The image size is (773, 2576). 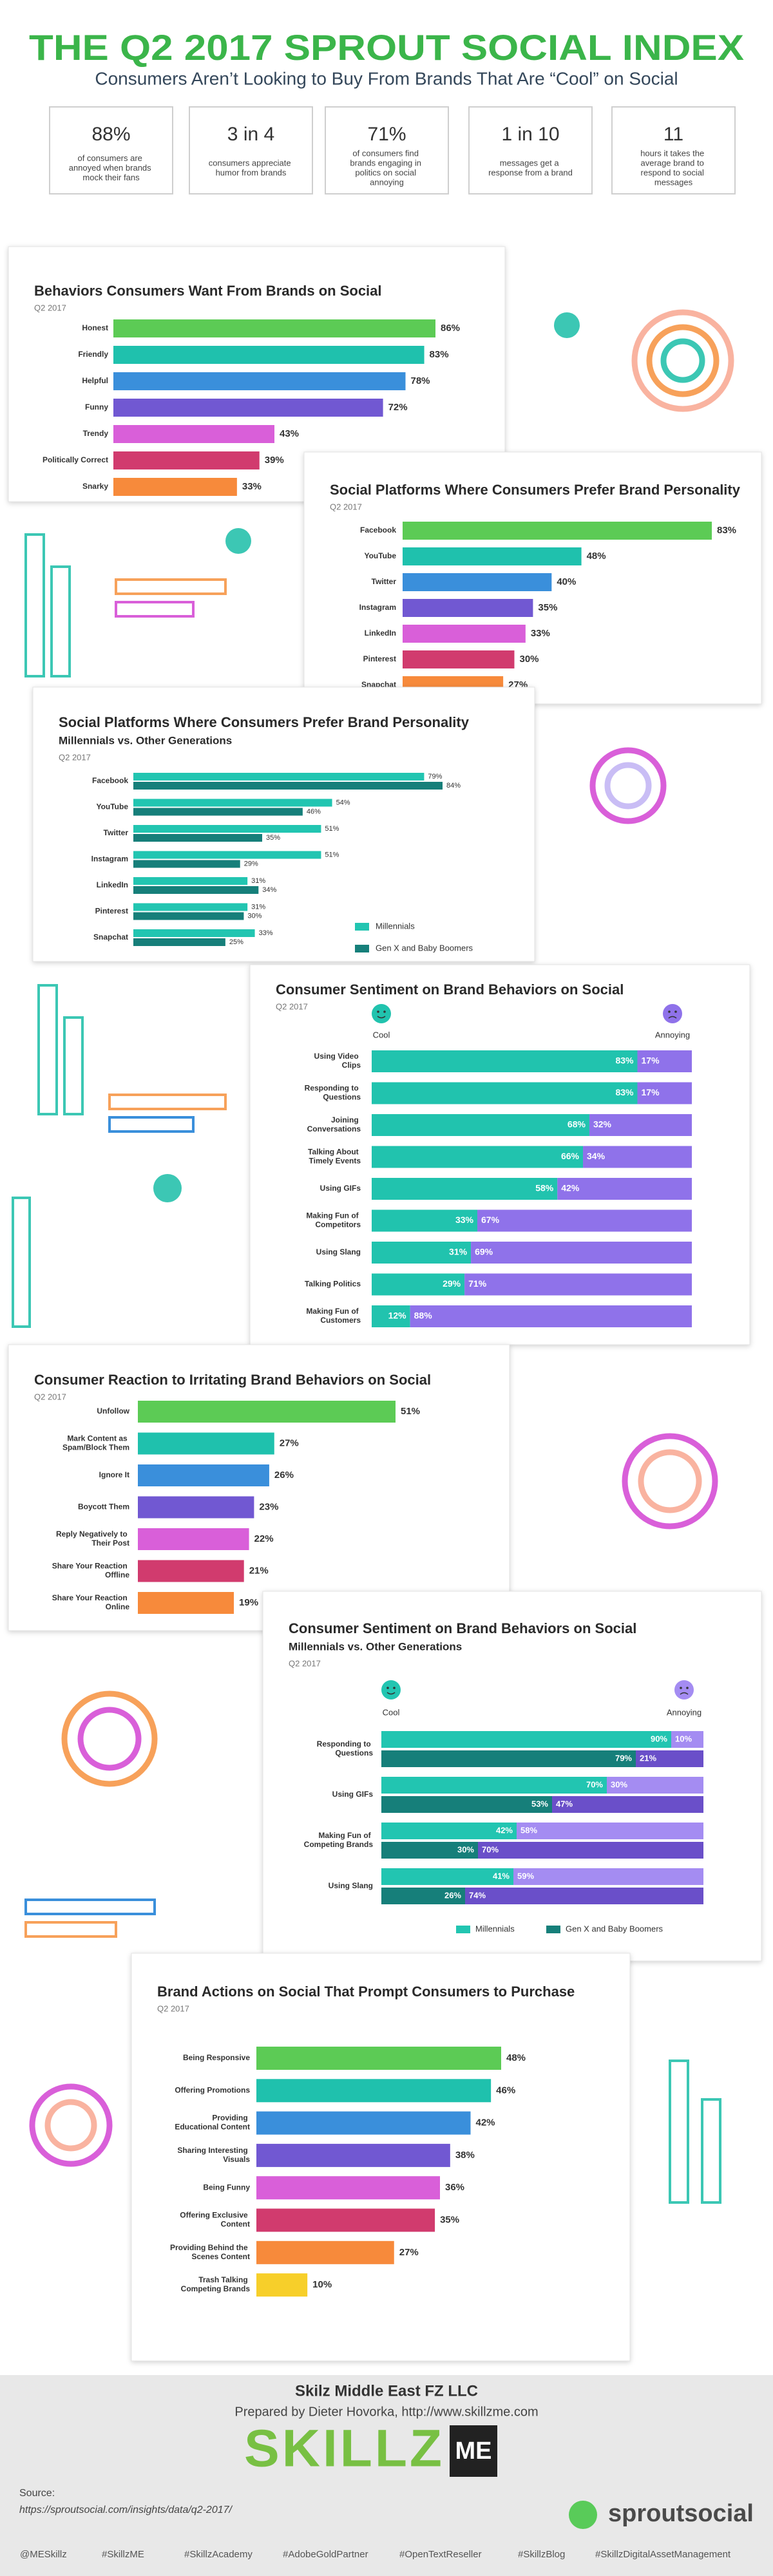 What do you see at coordinates (384, 581) in the screenshot?
I see `category-label: Twitter` at bounding box center [384, 581].